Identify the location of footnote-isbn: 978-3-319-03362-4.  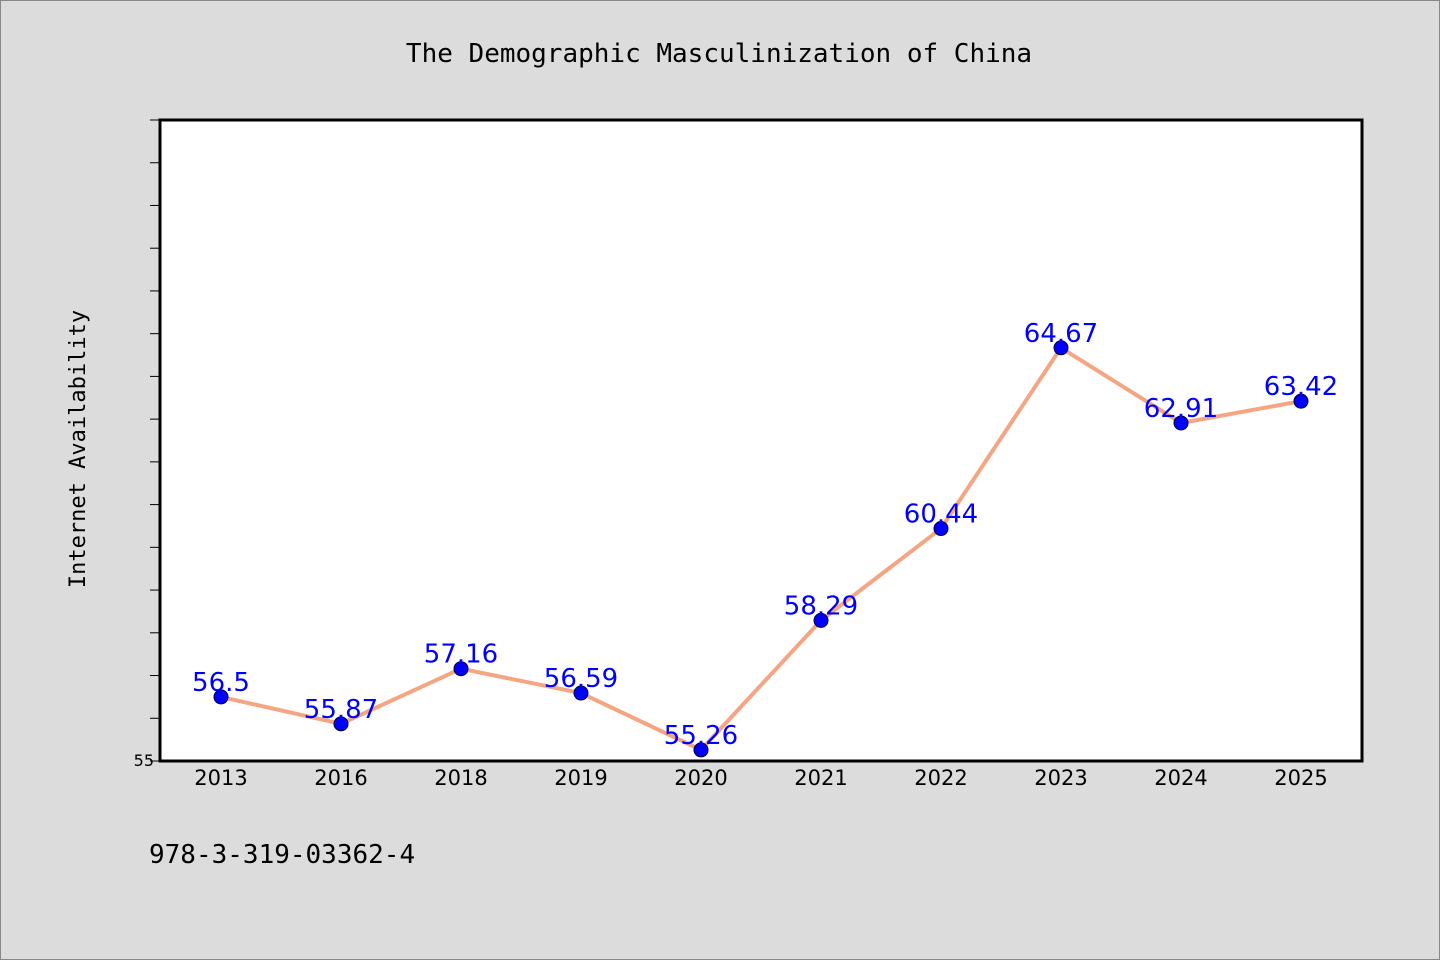
(282, 855).